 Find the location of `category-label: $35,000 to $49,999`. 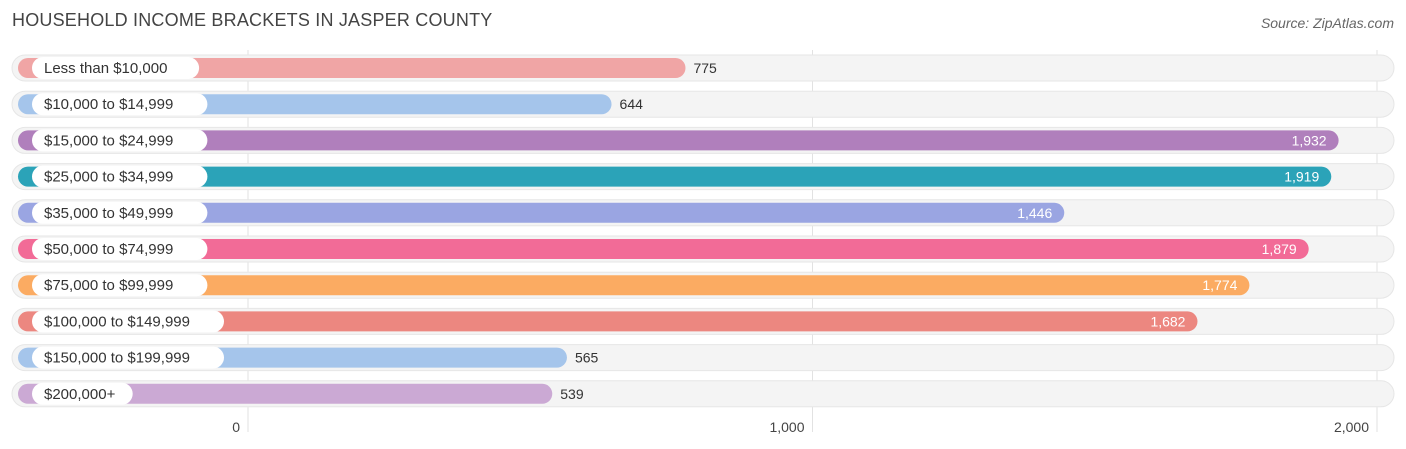

category-label: $35,000 to $49,999 is located at coordinates (108, 213).